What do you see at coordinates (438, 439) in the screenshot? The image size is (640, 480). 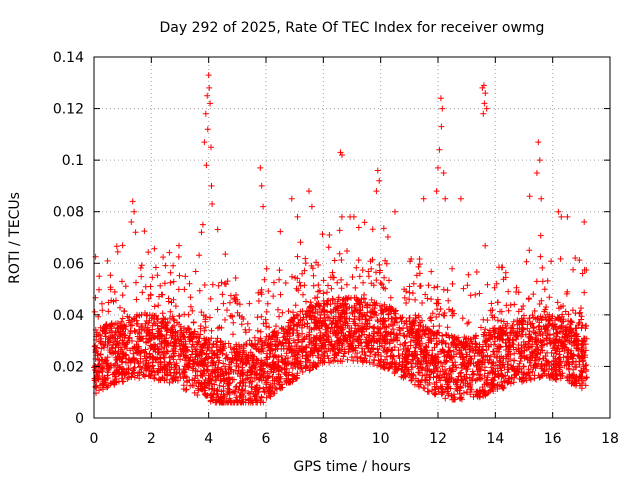 I see `x-tick-label: 12` at bounding box center [438, 439].